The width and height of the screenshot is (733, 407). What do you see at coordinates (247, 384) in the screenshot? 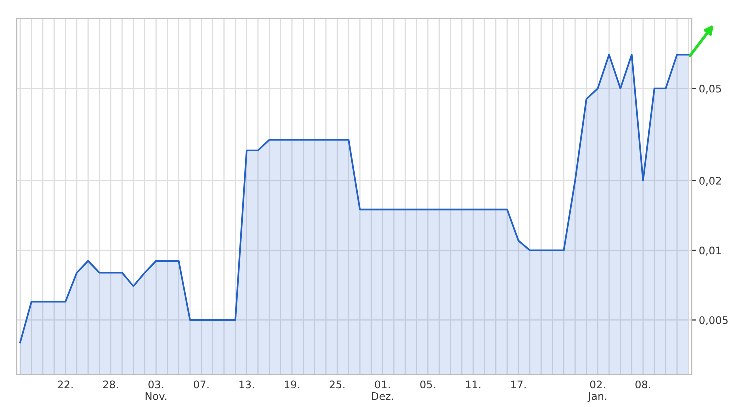
I see `x-tick-label: 13.` at bounding box center [247, 384].